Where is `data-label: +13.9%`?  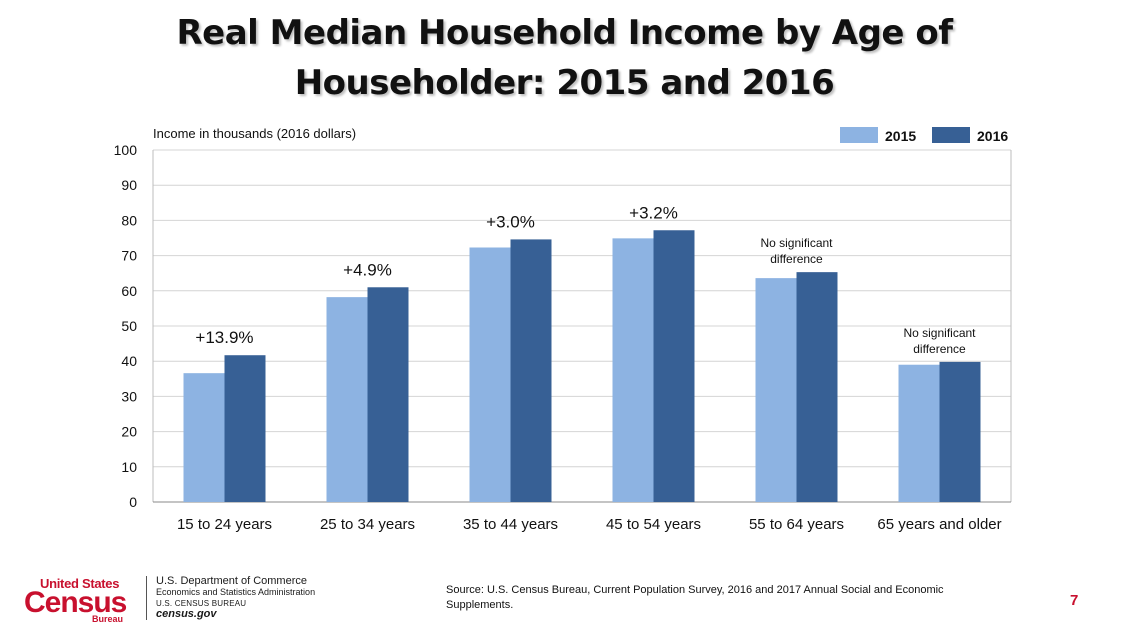
data-label: +13.9% is located at coordinates (224, 337).